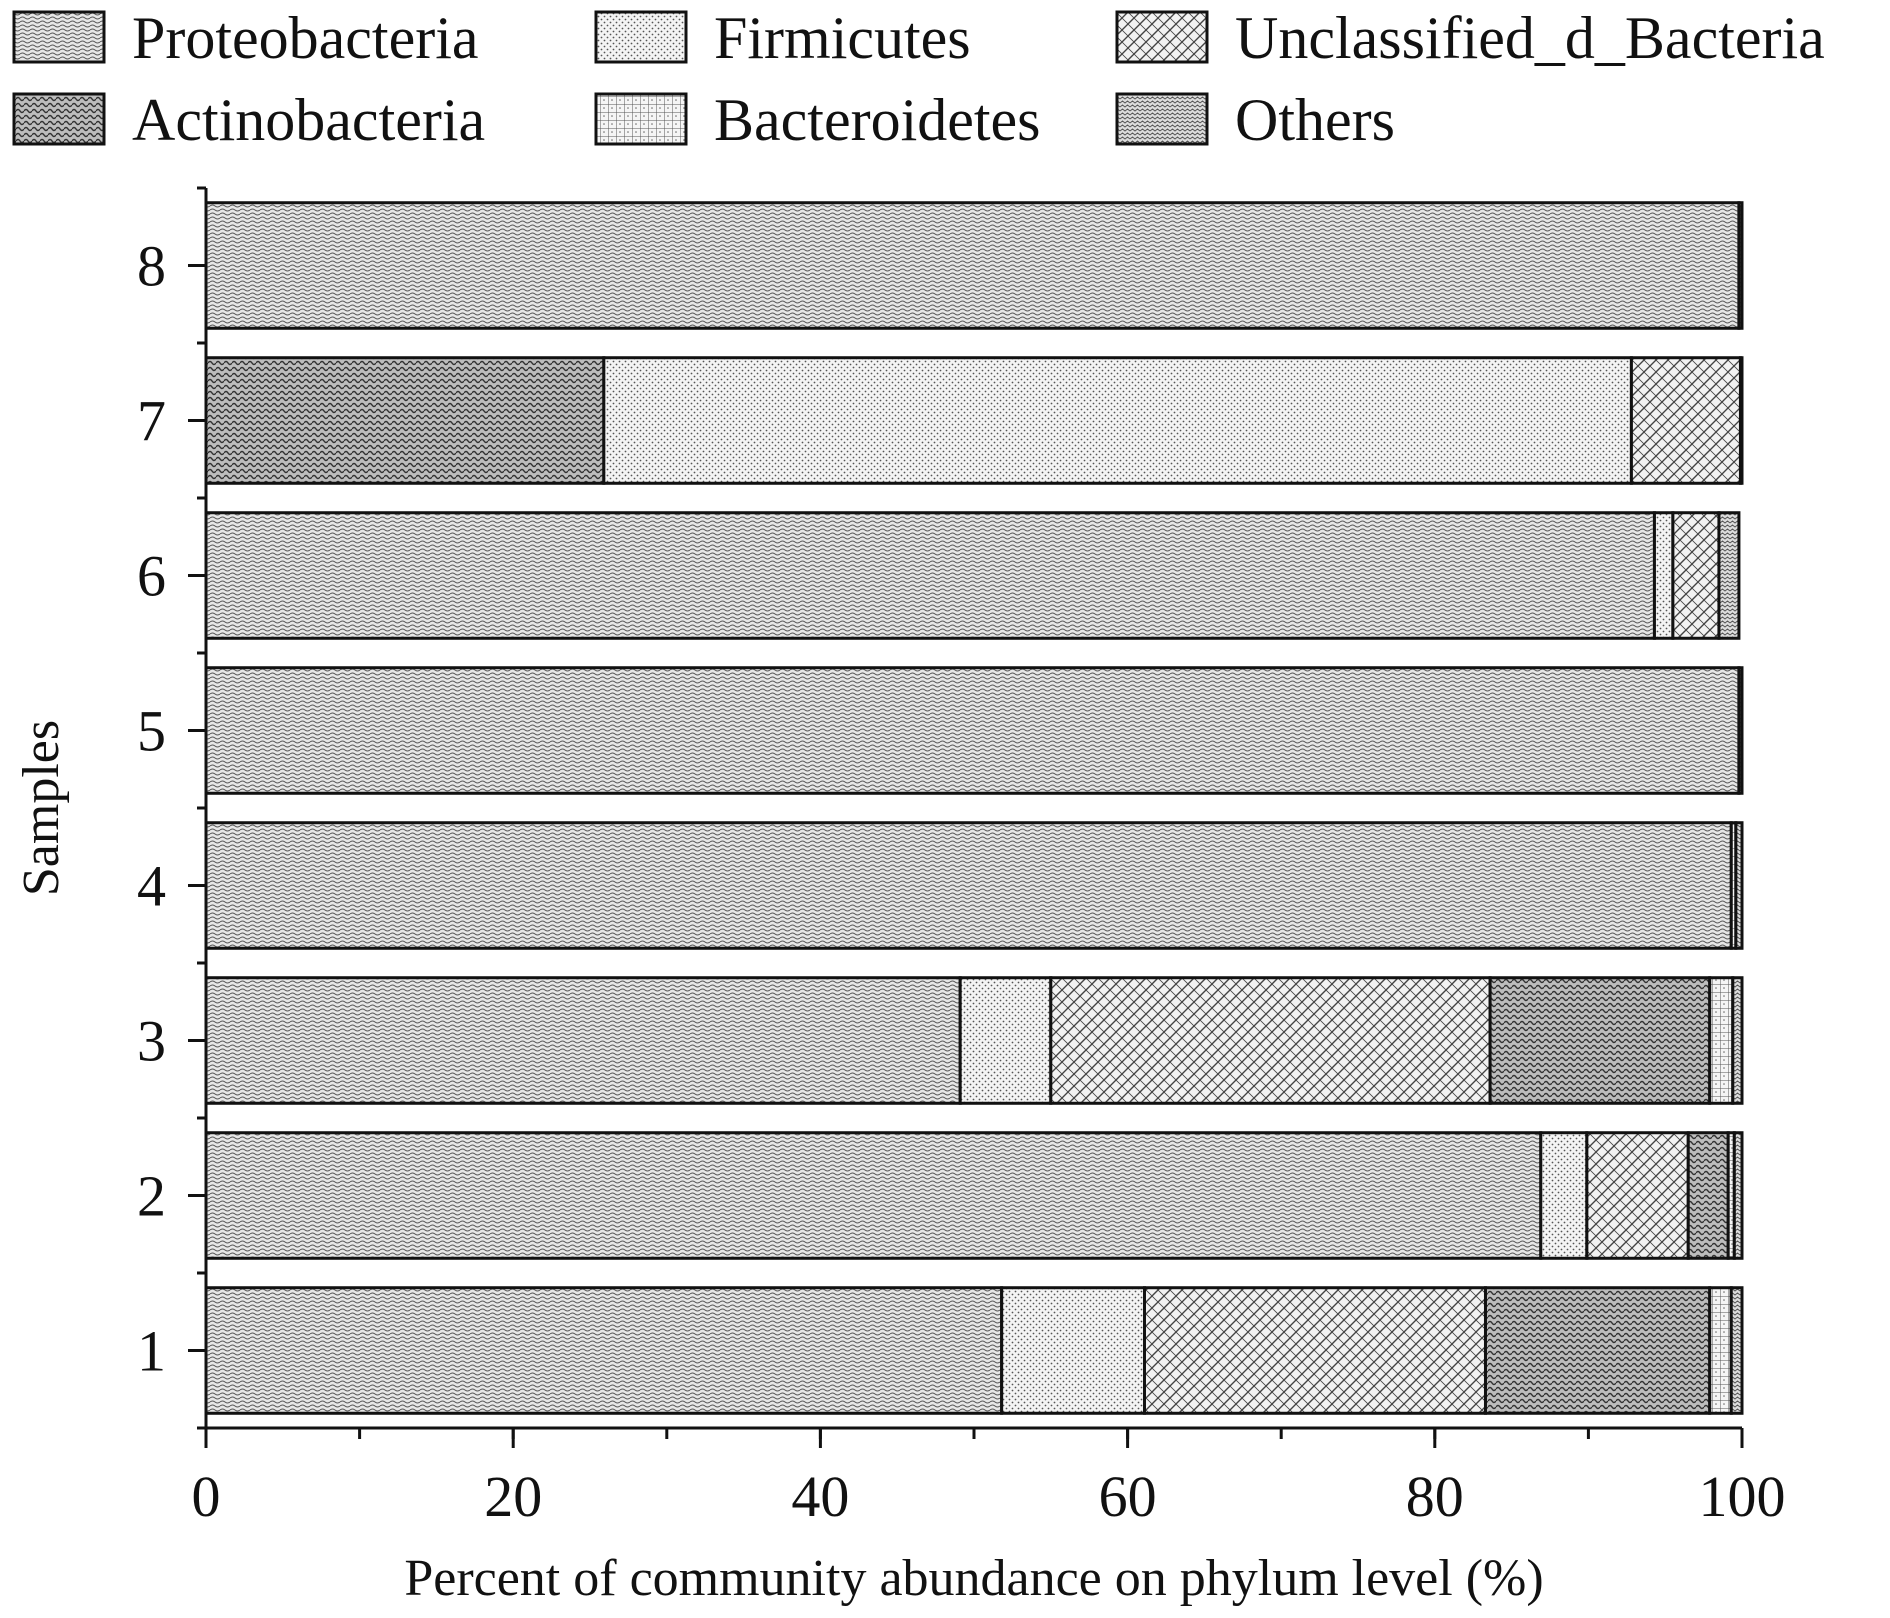  Describe the element at coordinates (513, 1496) in the screenshot. I see `x-tick-label-20: 20` at that location.